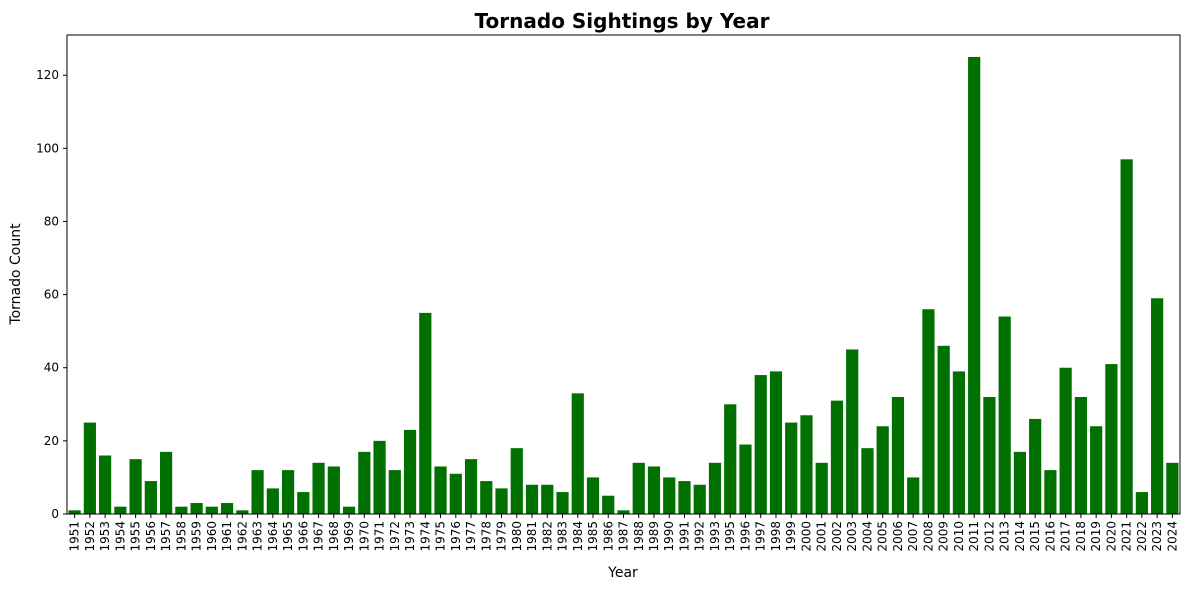 The height and width of the screenshot is (594, 1189). Describe the element at coordinates (1127, 536) in the screenshot. I see `x-tick-label-2021: 2021` at that location.